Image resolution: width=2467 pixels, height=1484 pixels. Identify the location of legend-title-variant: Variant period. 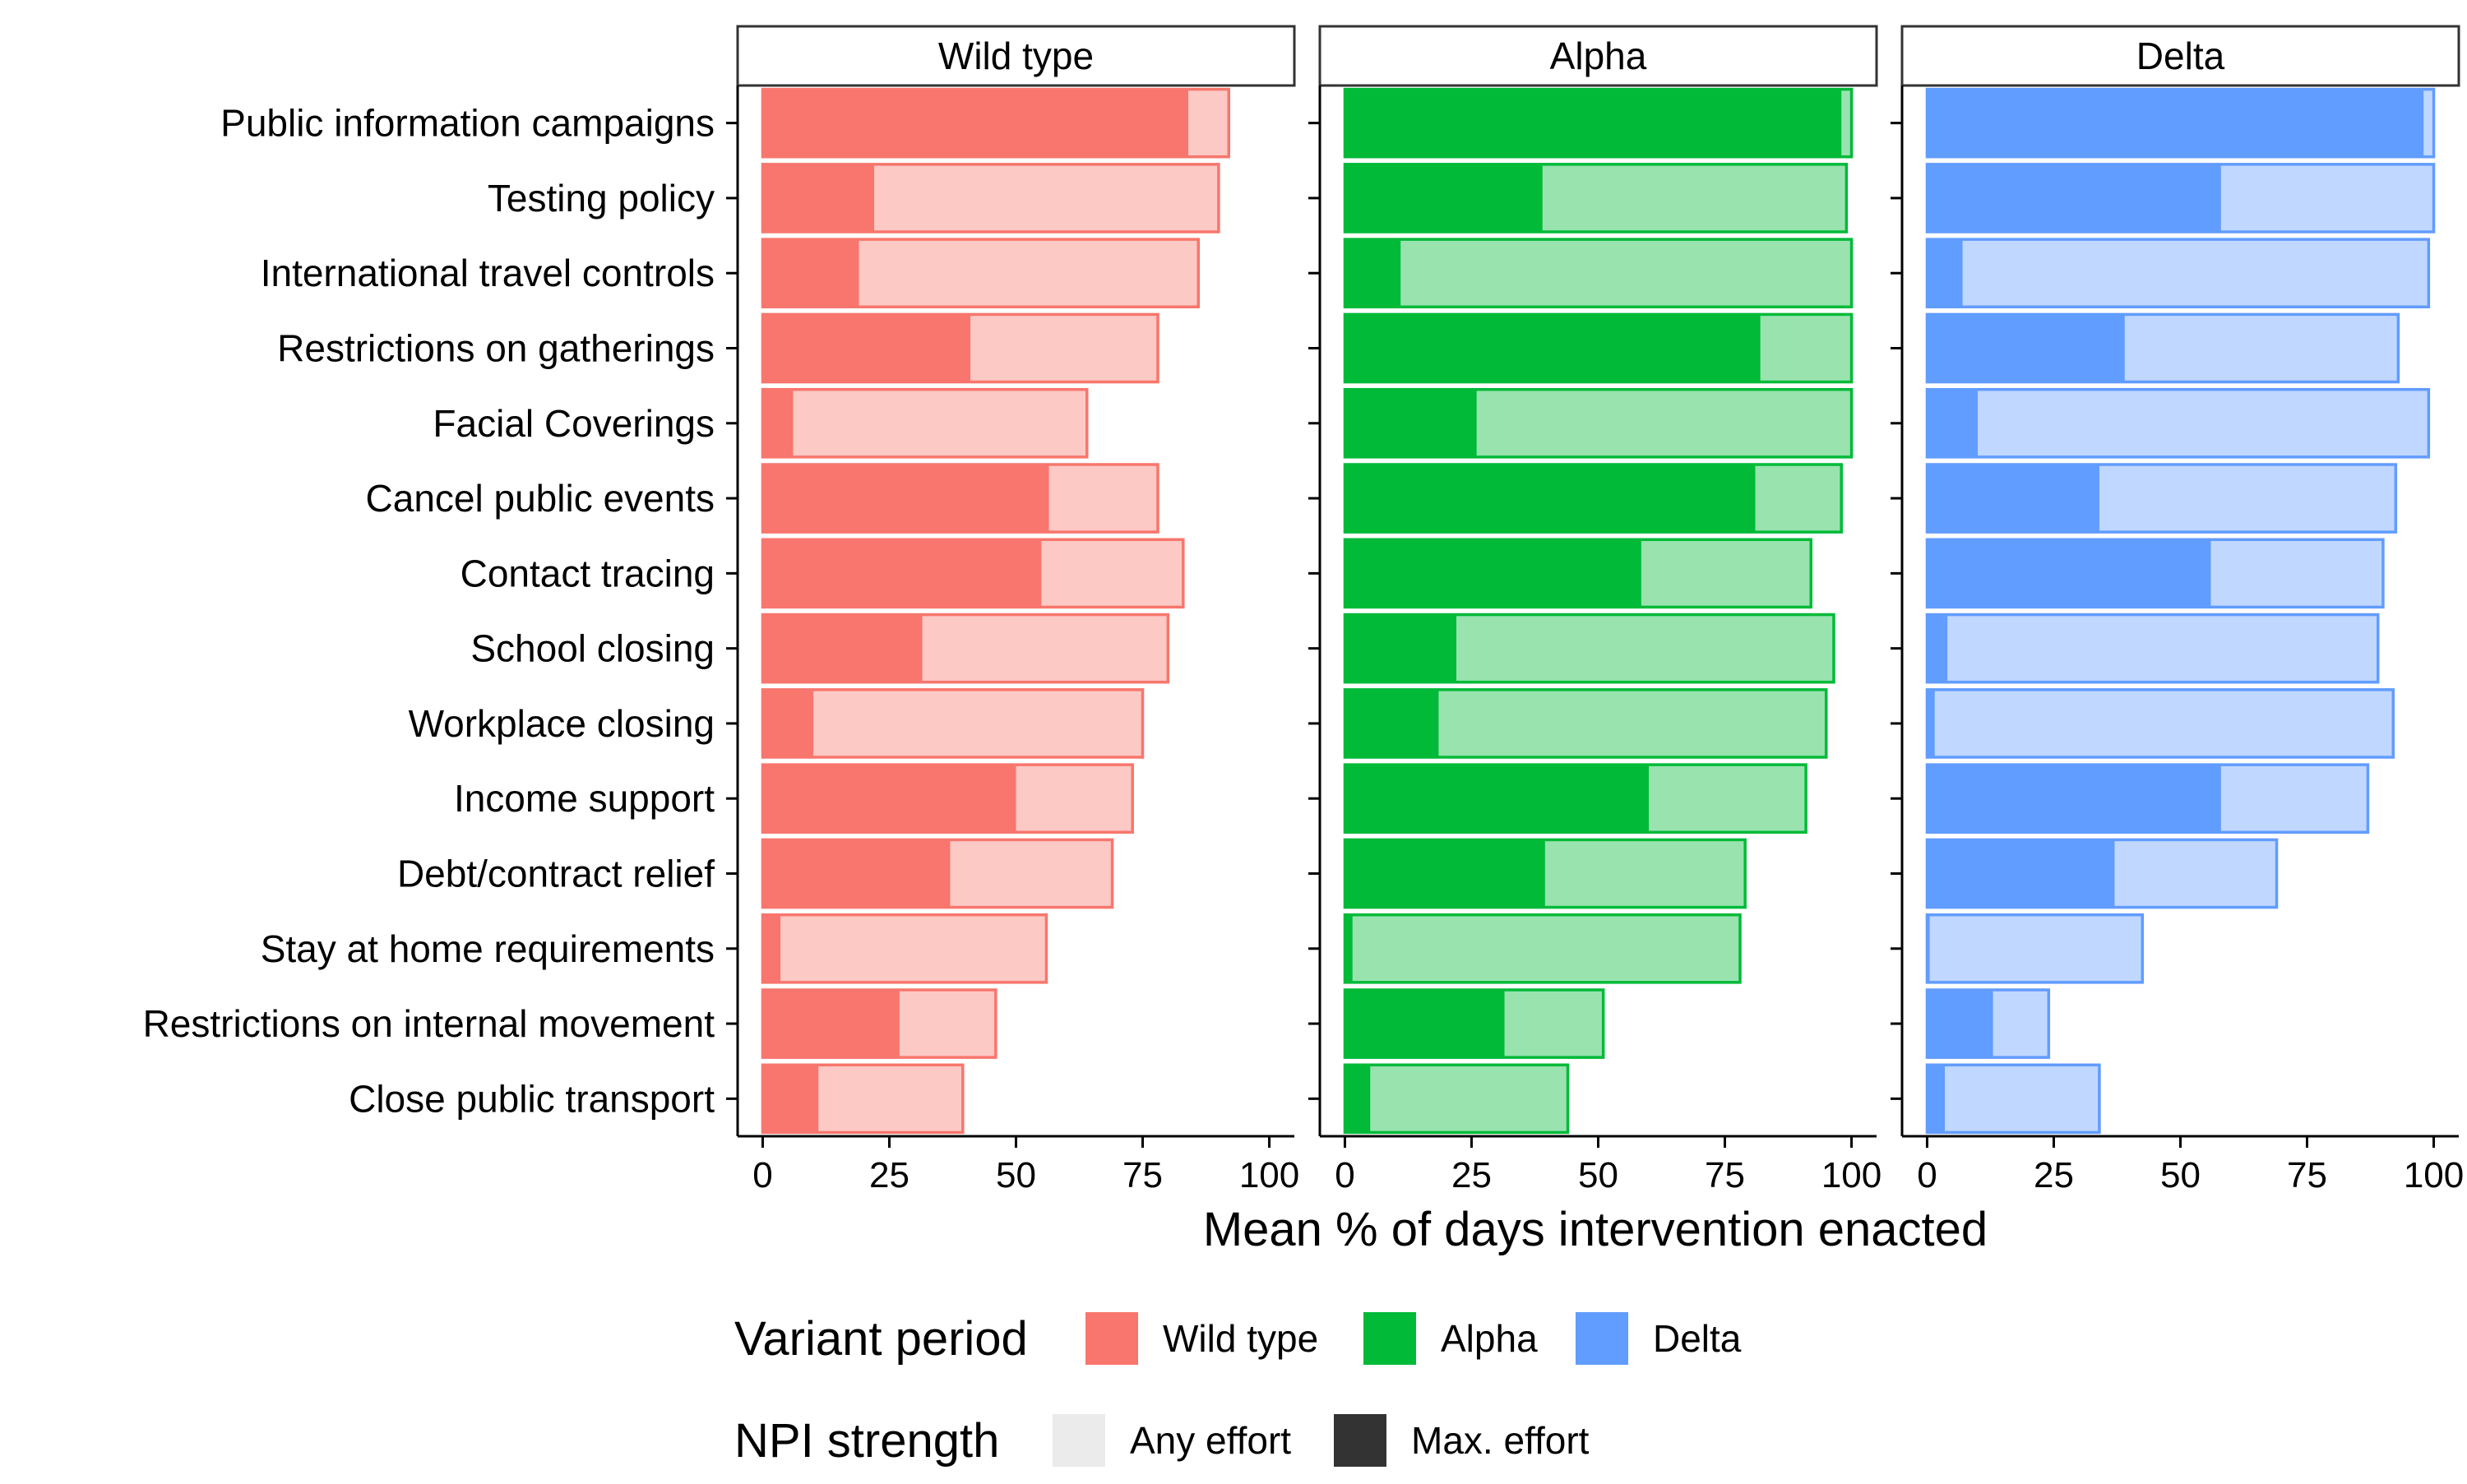
(881, 1339).